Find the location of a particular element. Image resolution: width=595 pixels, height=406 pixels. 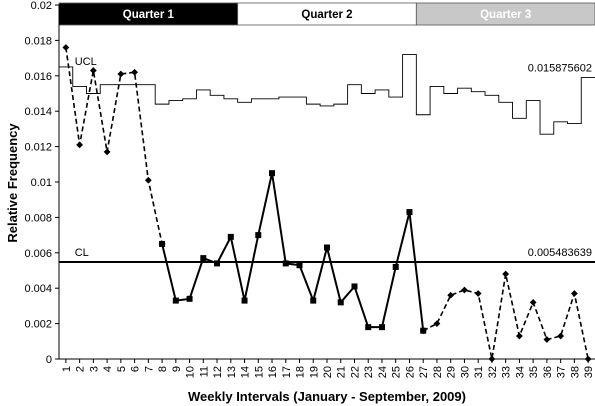

x-tick-label: 14 is located at coordinates (246, 372).